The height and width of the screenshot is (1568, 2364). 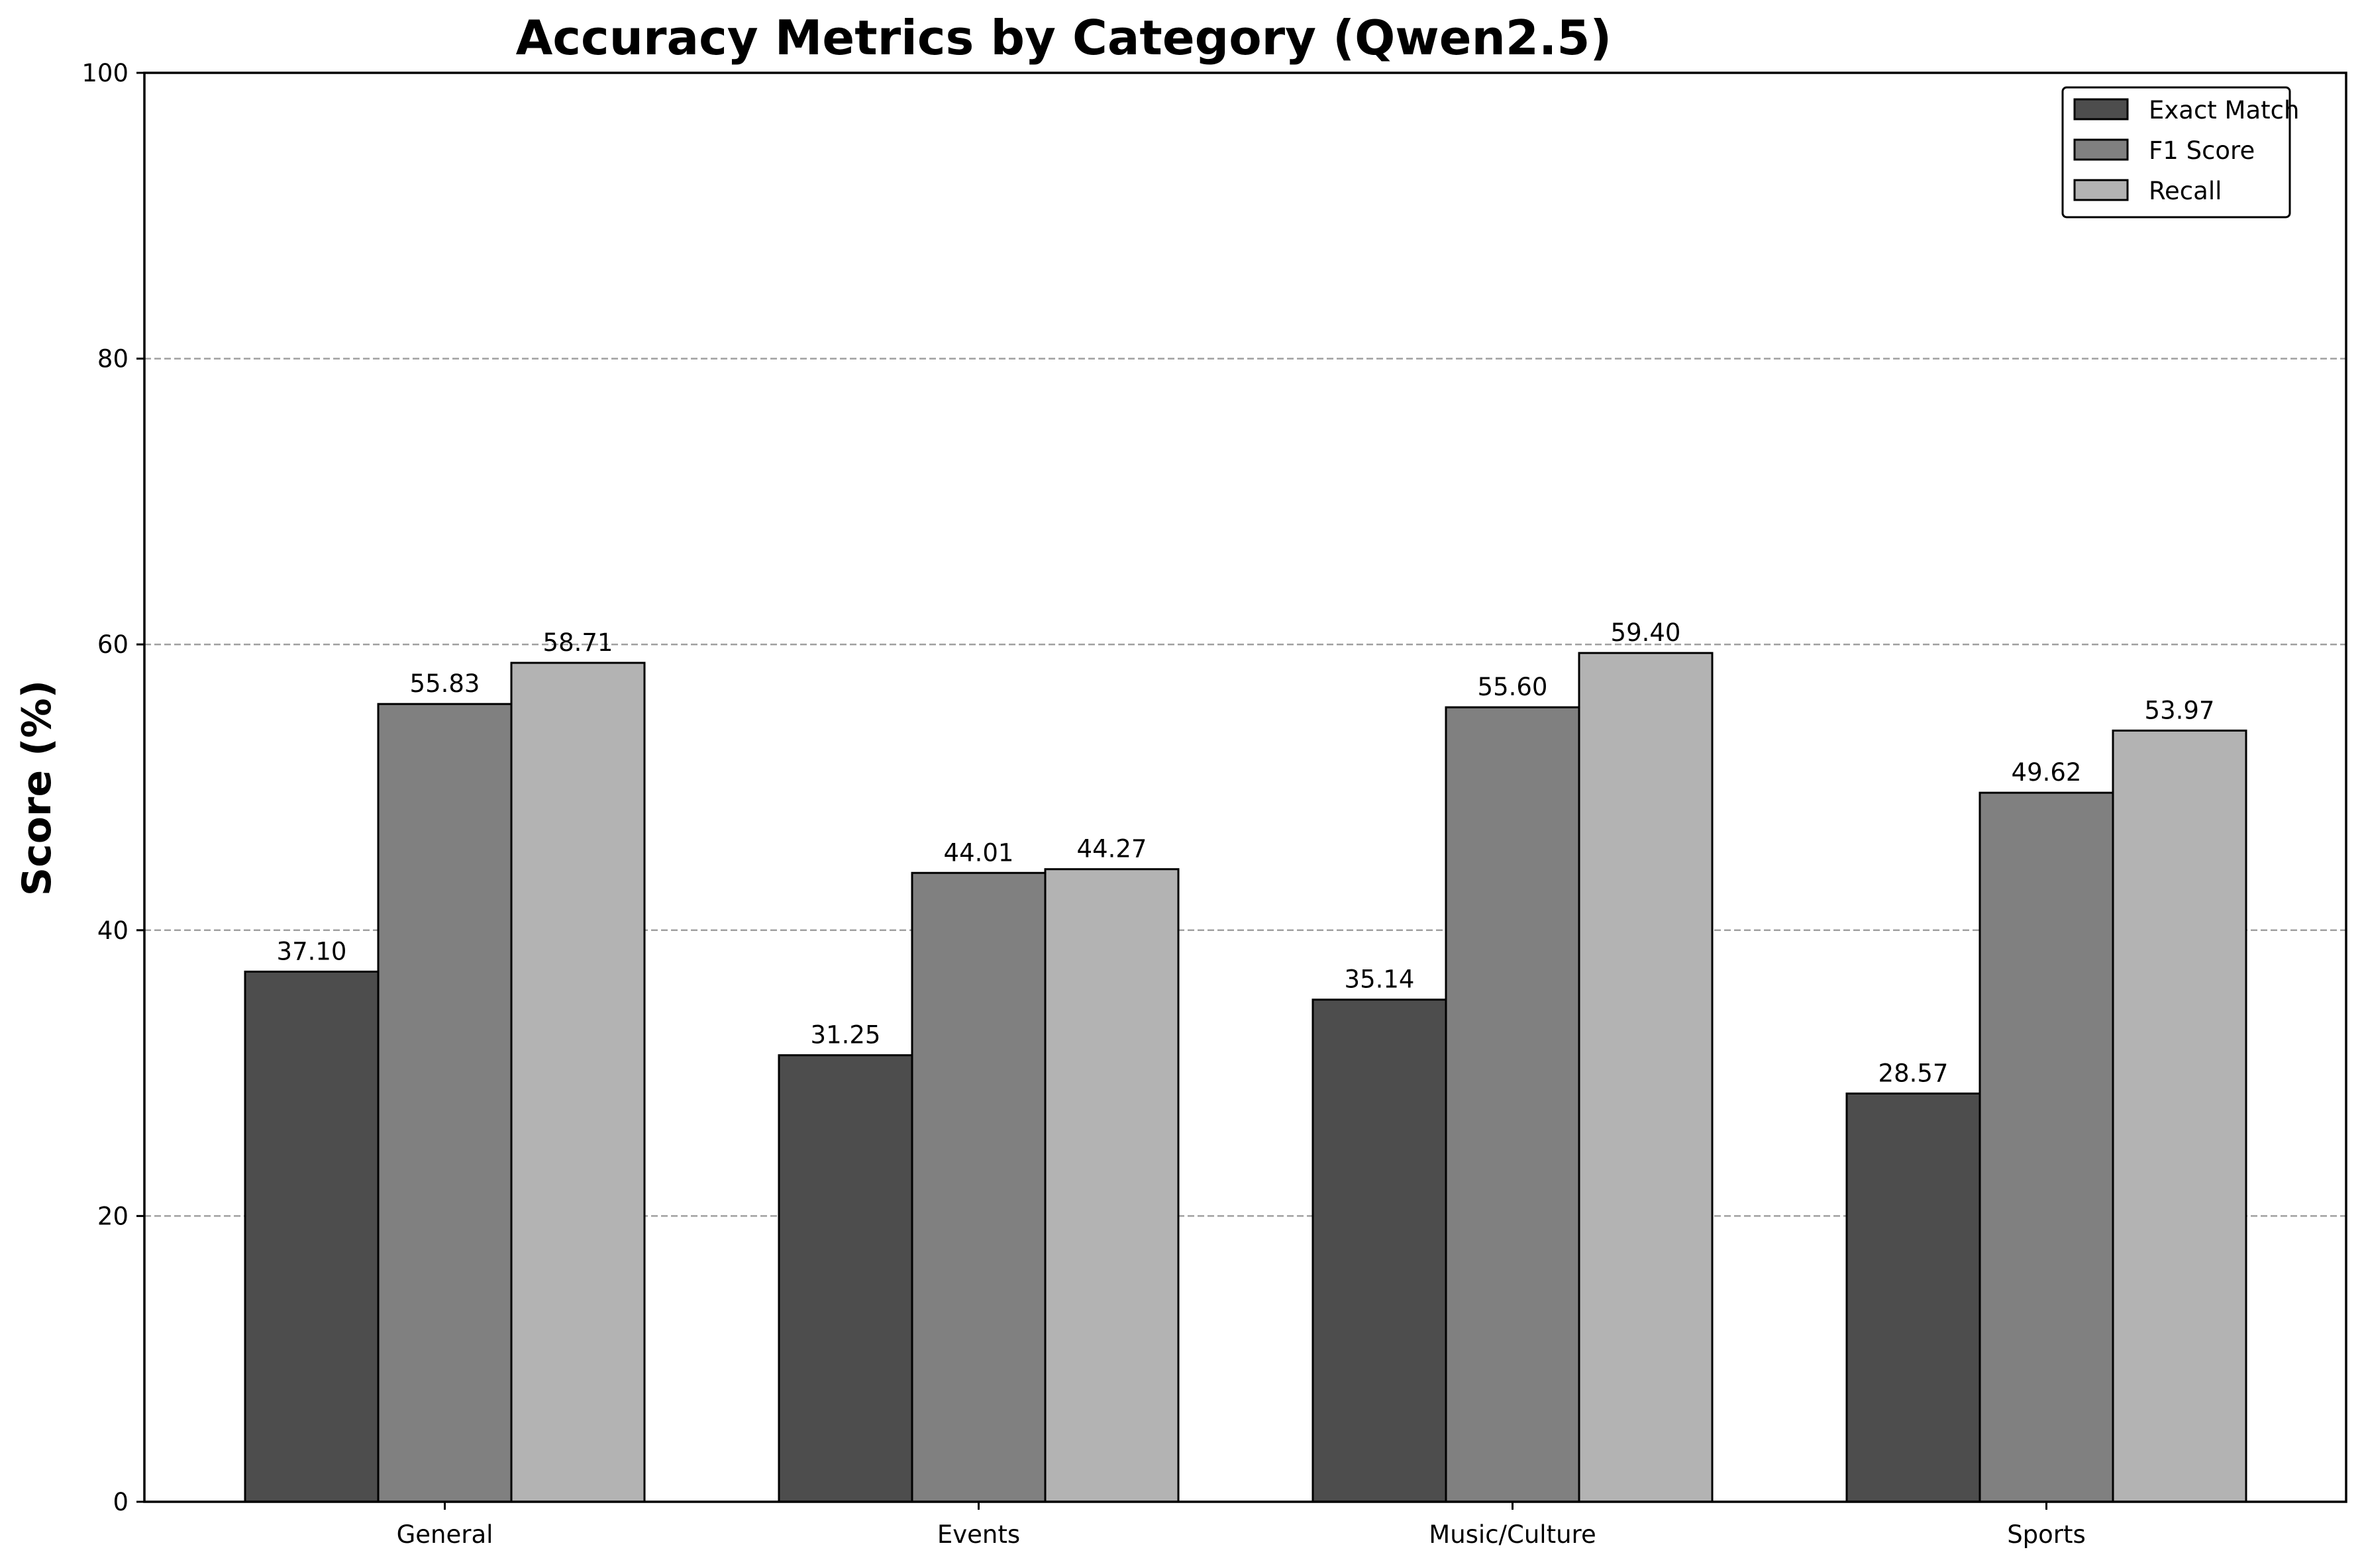 What do you see at coordinates (578, 642) in the screenshot?
I see `bar-value-label: 58.71` at bounding box center [578, 642].